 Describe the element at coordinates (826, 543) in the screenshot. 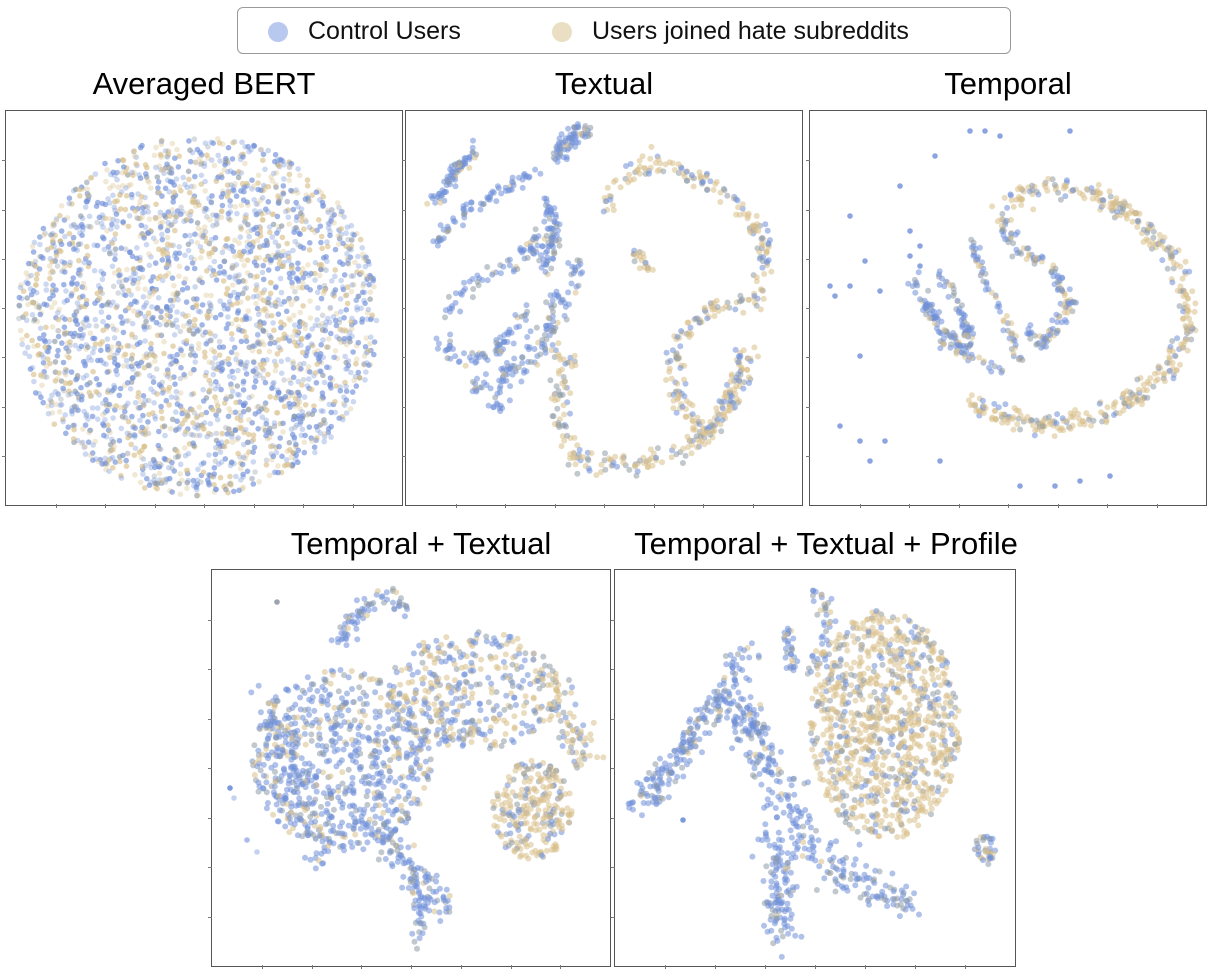

I see `panel-title-temporal-textual-profile: Temporal + Textual + Profile` at that location.